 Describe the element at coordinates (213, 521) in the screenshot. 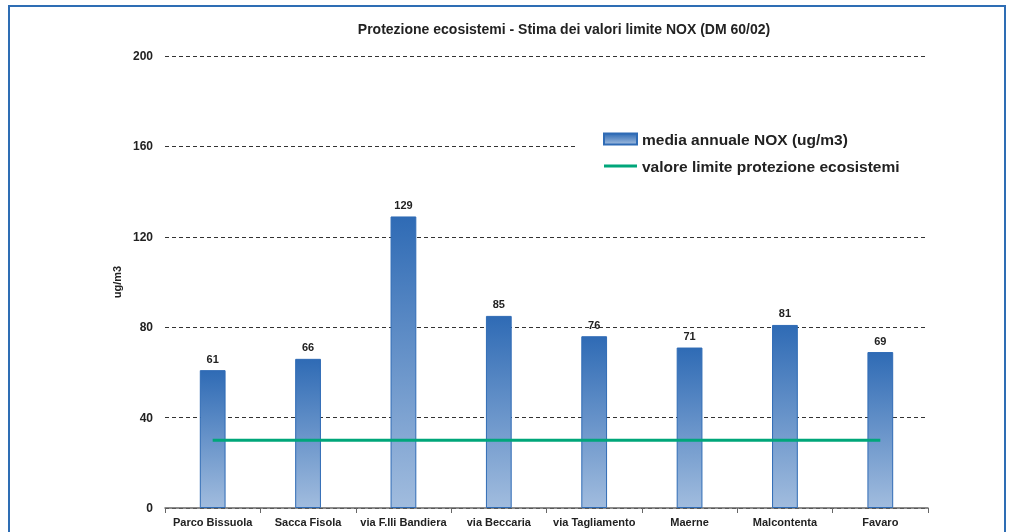

I see `x-tick-label: Parco Bissuola` at that location.